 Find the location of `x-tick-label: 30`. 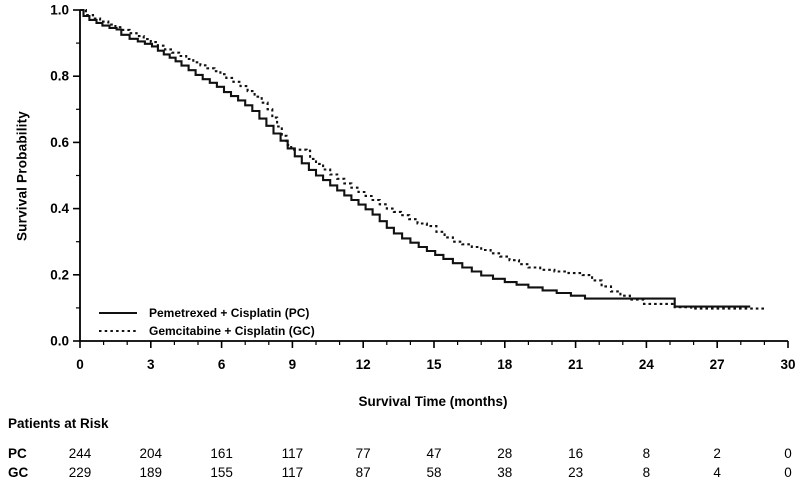

x-tick-label: 30 is located at coordinates (787, 364).